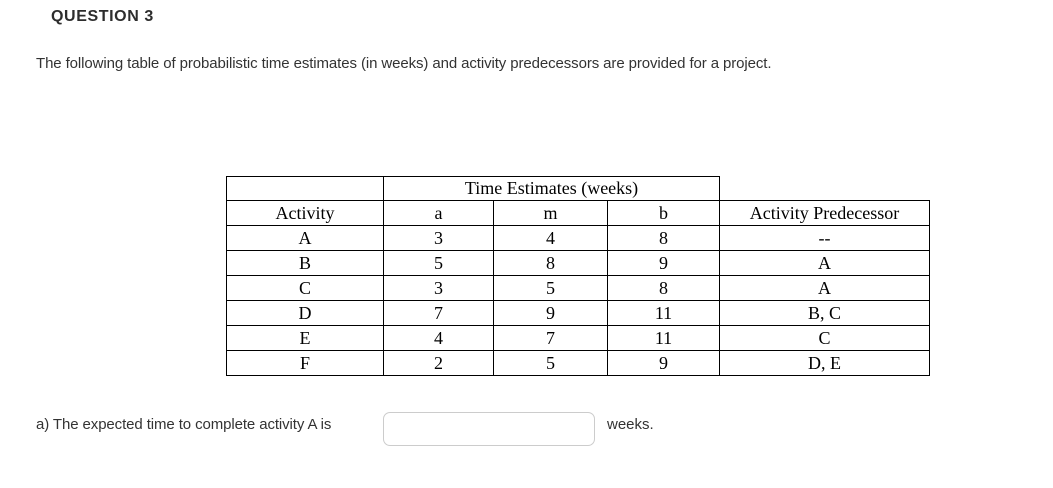  Describe the element at coordinates (489, 429) in the screenshot. I see `answer-input` at that location.